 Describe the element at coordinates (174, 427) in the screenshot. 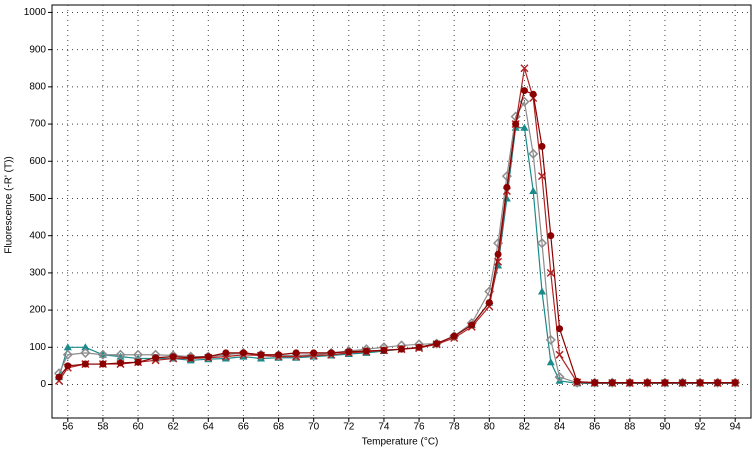

I see `x-tick-label: 62` at that location.